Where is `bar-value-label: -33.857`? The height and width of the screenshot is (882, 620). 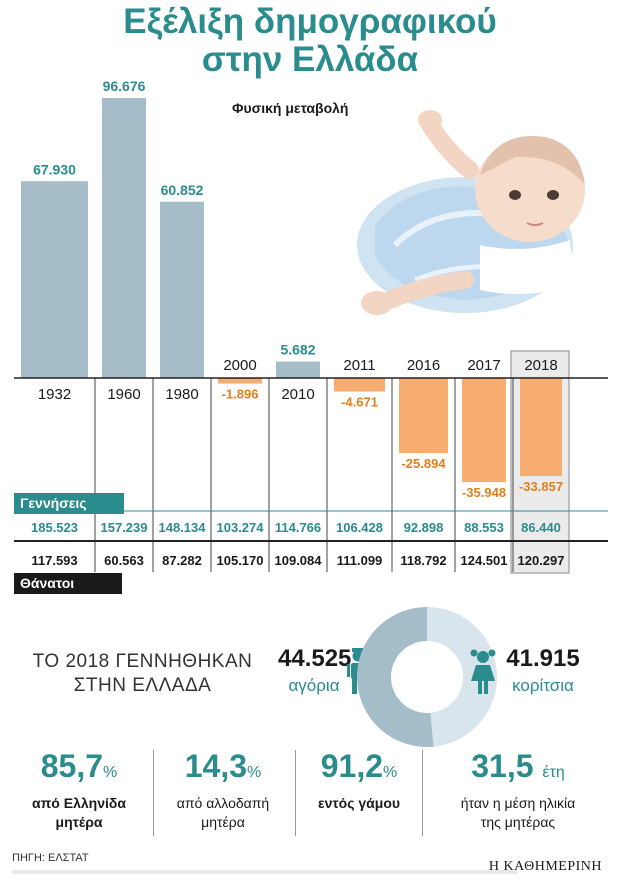
bar-value-label: -33.857 is located at coordinates (541, 486).